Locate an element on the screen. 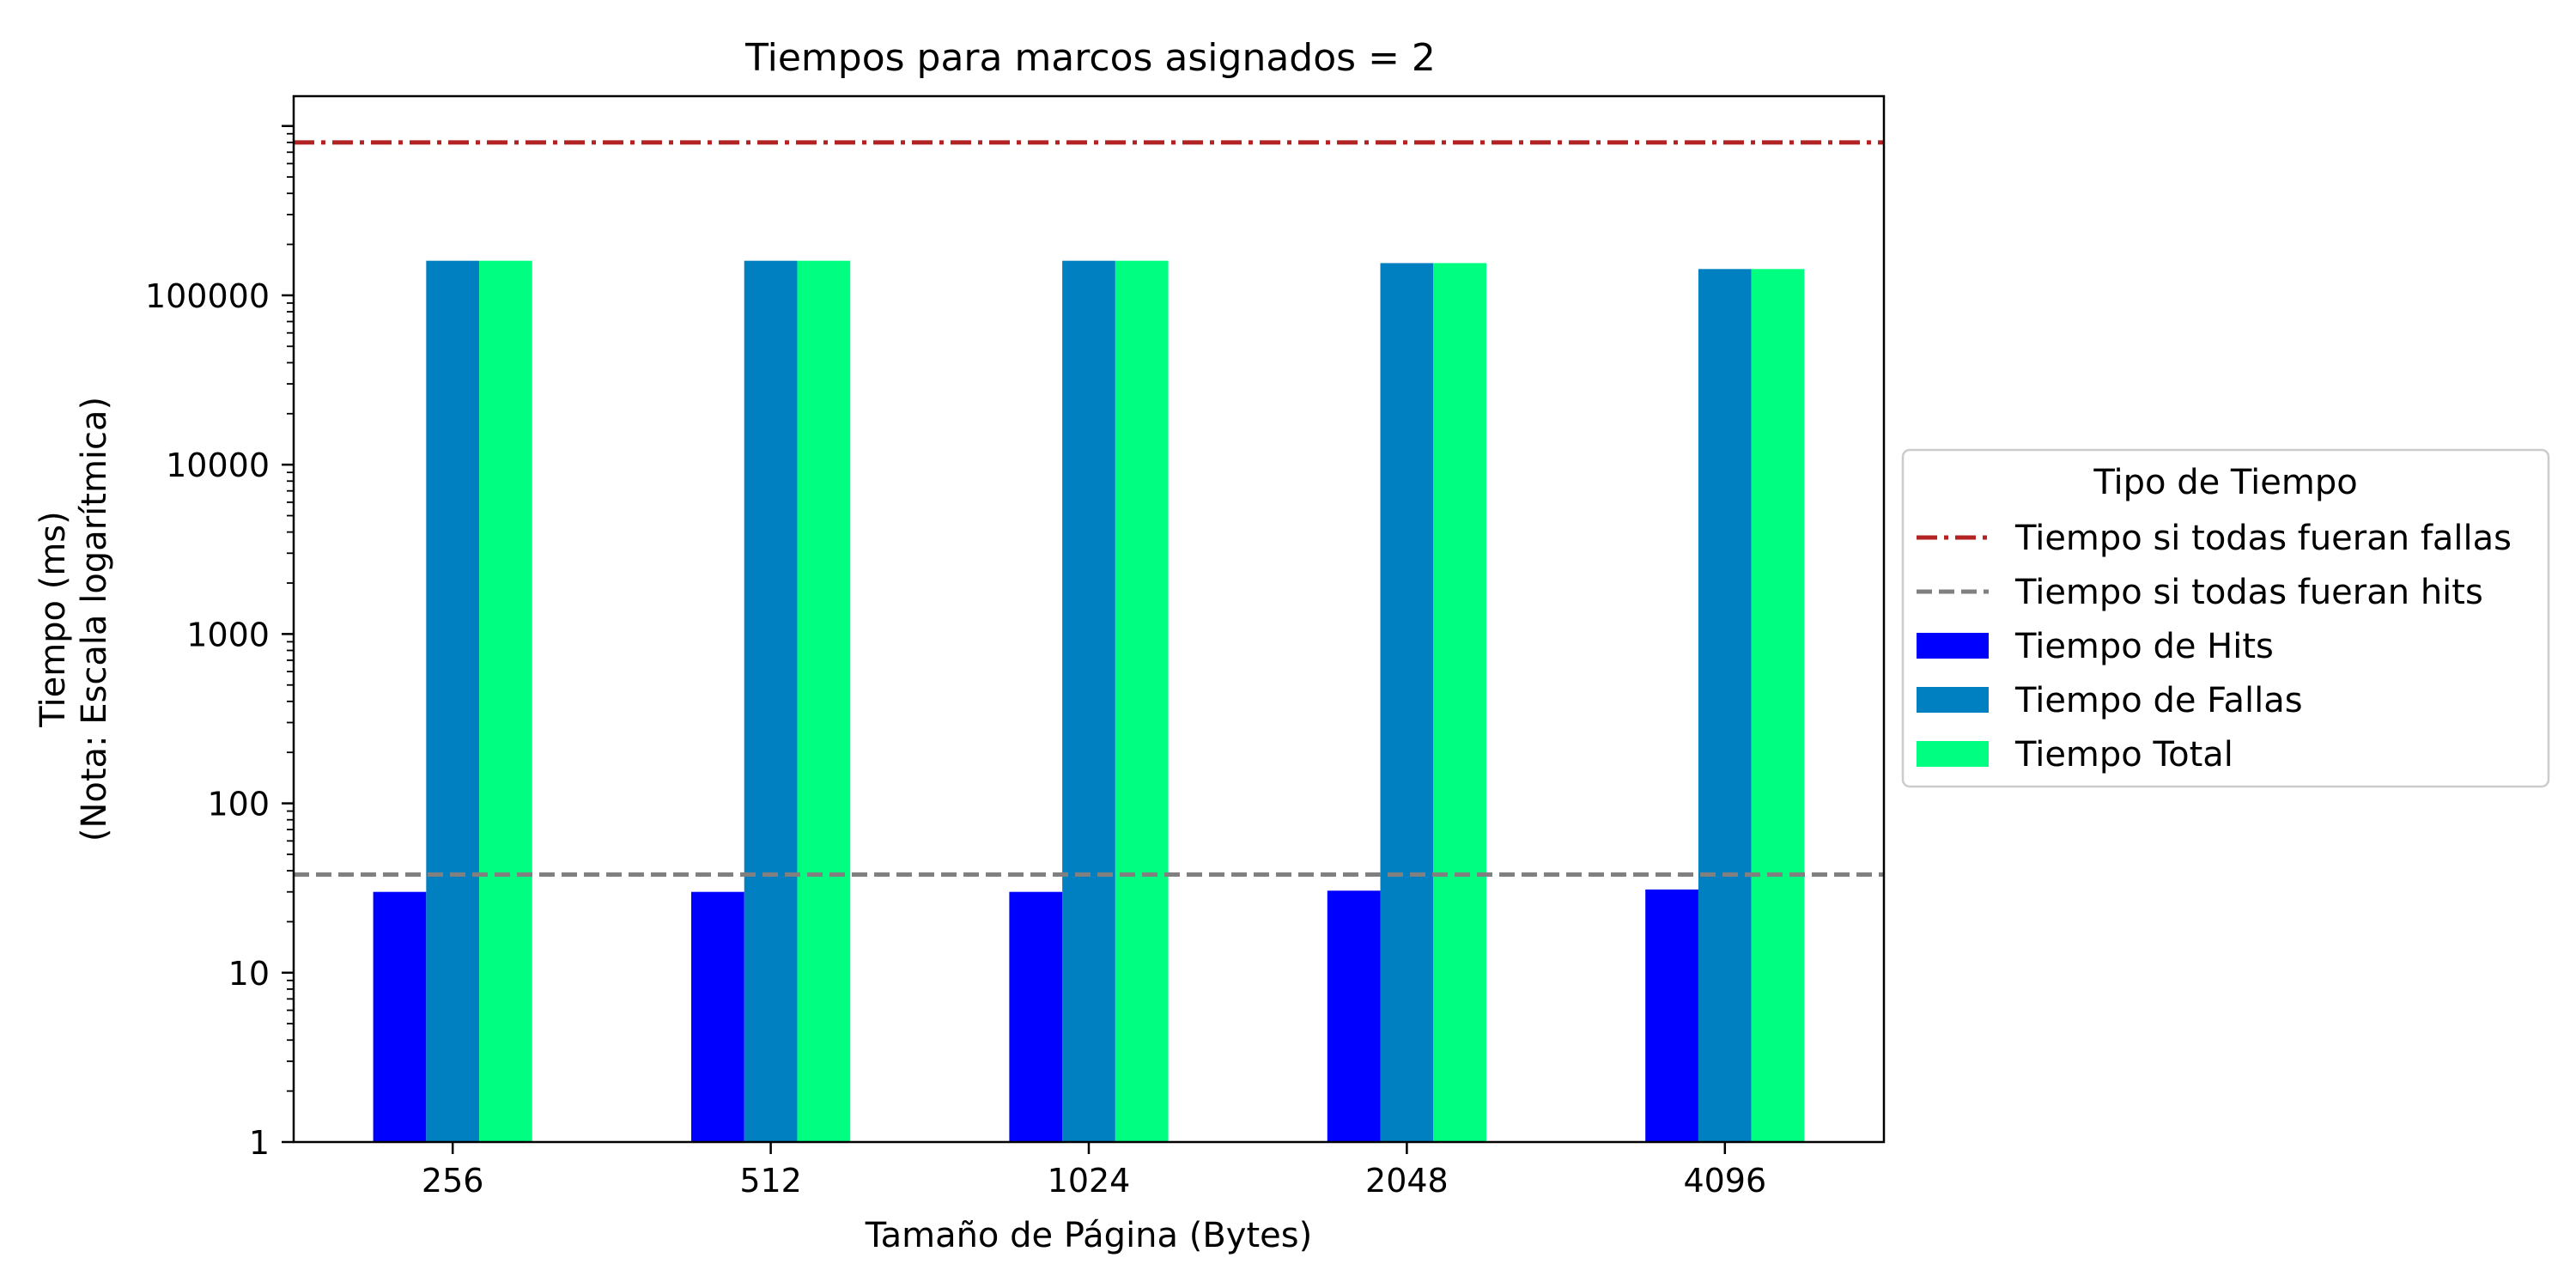  x-tick-label: 2048 is located at coordinates (1407, 1181).